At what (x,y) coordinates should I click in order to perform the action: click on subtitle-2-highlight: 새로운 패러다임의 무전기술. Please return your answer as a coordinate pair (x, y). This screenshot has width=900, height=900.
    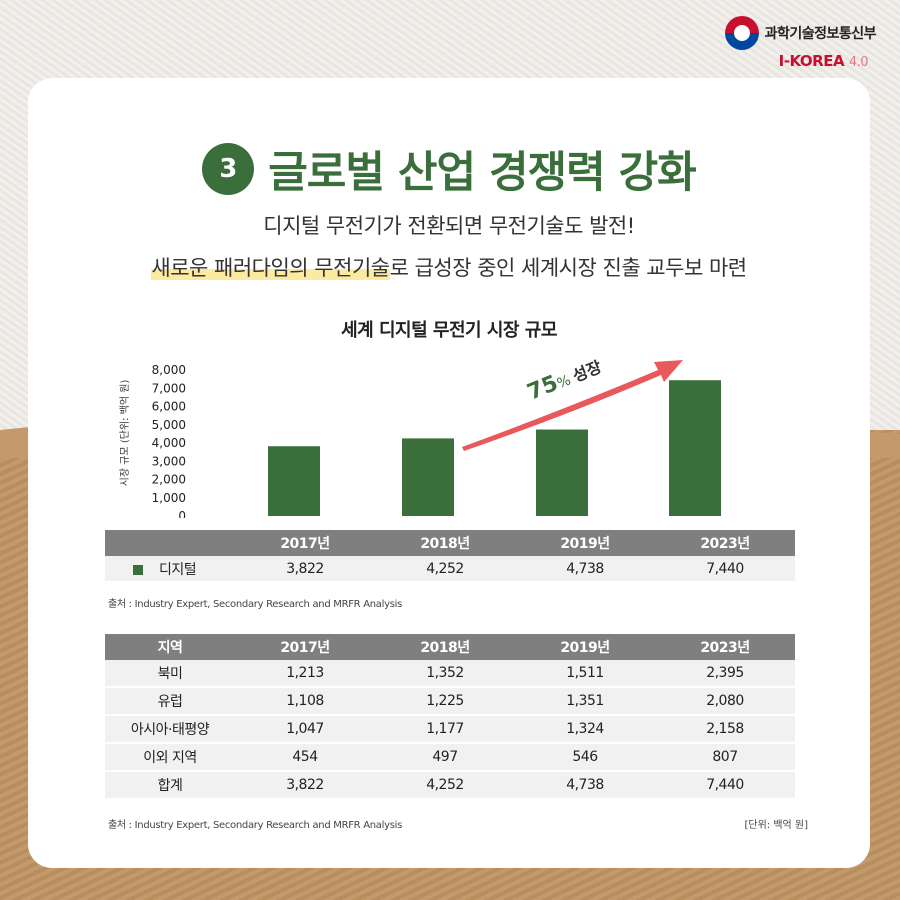
    Looking at the image, I should click on (270, 268).